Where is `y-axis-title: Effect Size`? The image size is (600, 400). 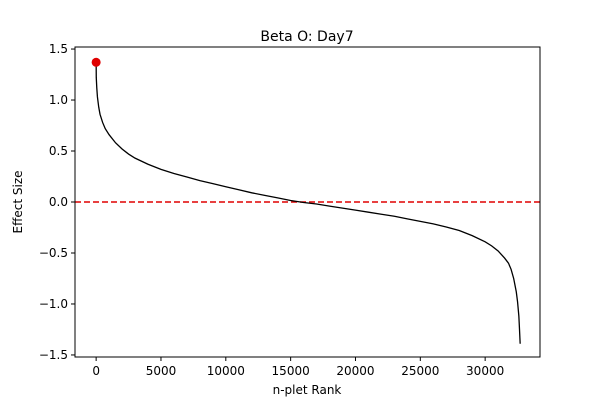 y-axis-title: Effect Size is located at coordinates (18, 202).